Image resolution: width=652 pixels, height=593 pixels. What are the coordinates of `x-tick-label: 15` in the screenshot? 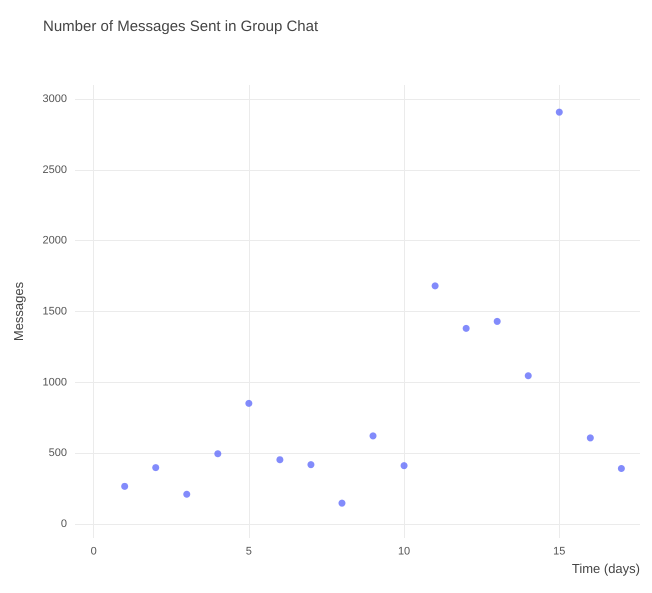 It's located at (559, 552).